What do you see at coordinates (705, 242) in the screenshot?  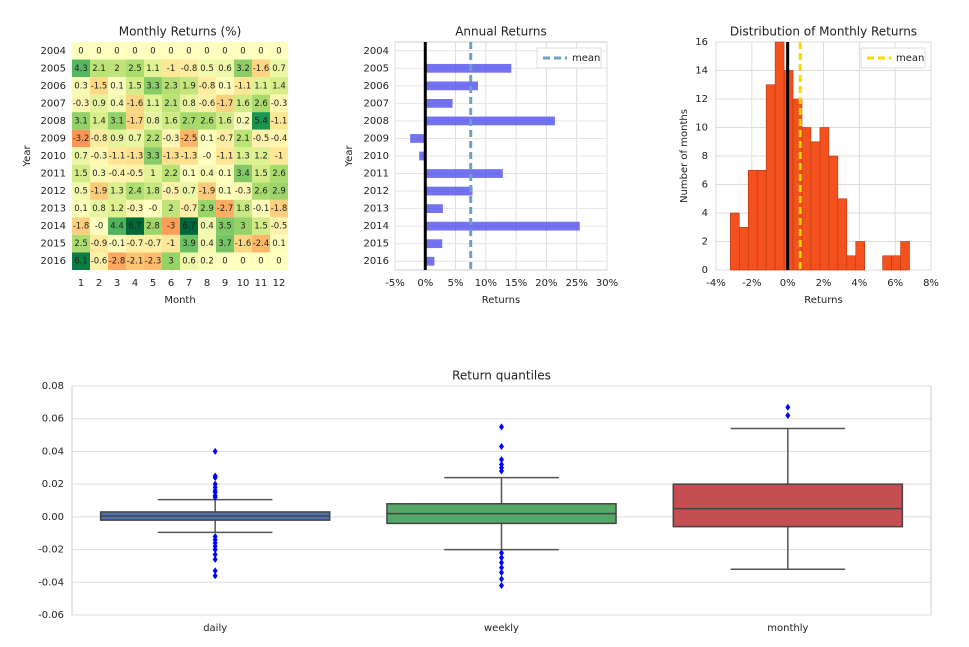 I see `y-tick-label: 2` at bounding box center [705, 242].